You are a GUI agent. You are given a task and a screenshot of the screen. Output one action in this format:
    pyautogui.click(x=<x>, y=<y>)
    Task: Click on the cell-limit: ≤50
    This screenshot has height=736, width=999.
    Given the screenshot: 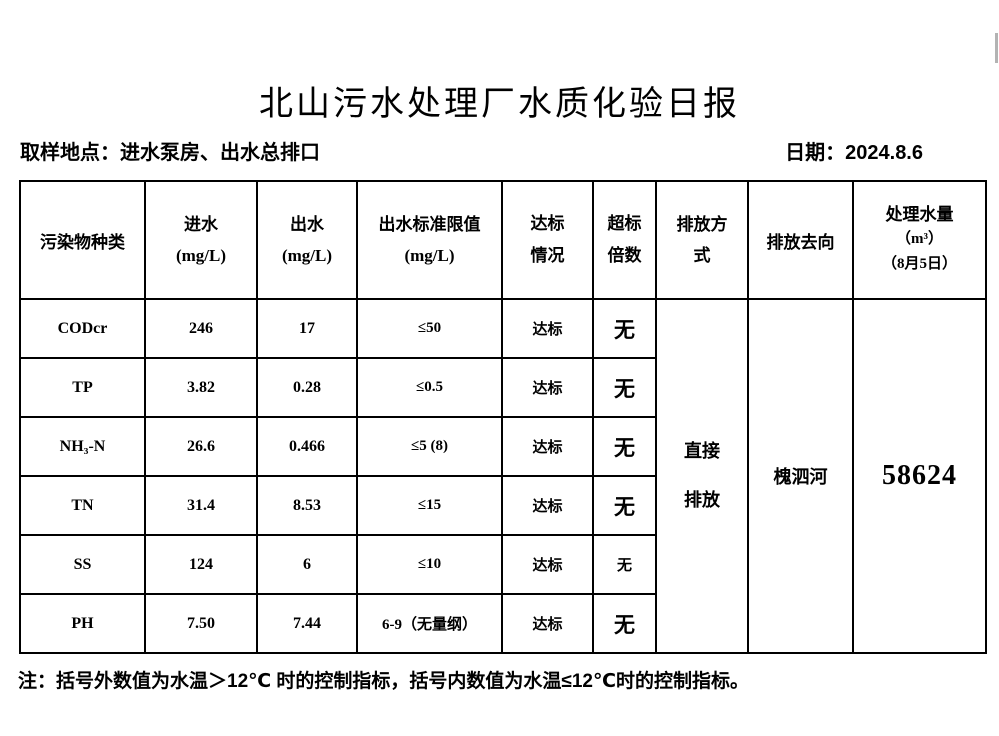 What is the action you would take?
    pyautogui.click(x=429, y=328)
    